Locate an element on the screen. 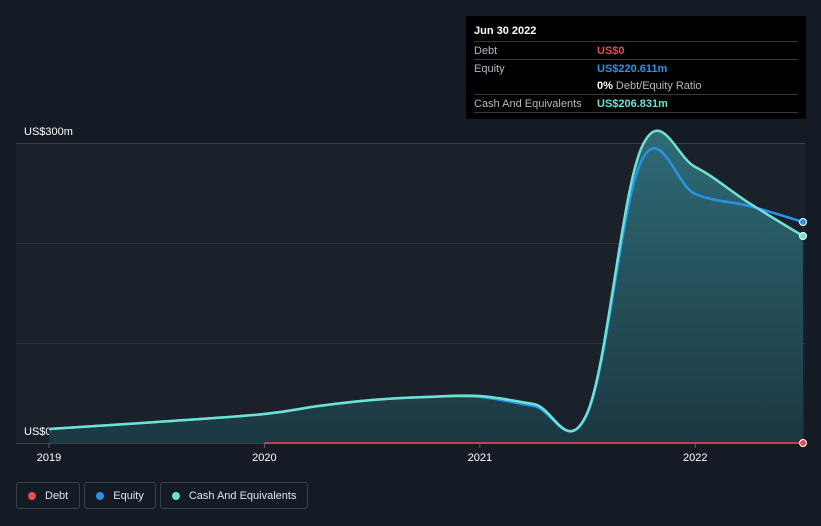 This screenshot has width=821, height=526. legend-equity-label: Equity is located at coordinates (128, 495).